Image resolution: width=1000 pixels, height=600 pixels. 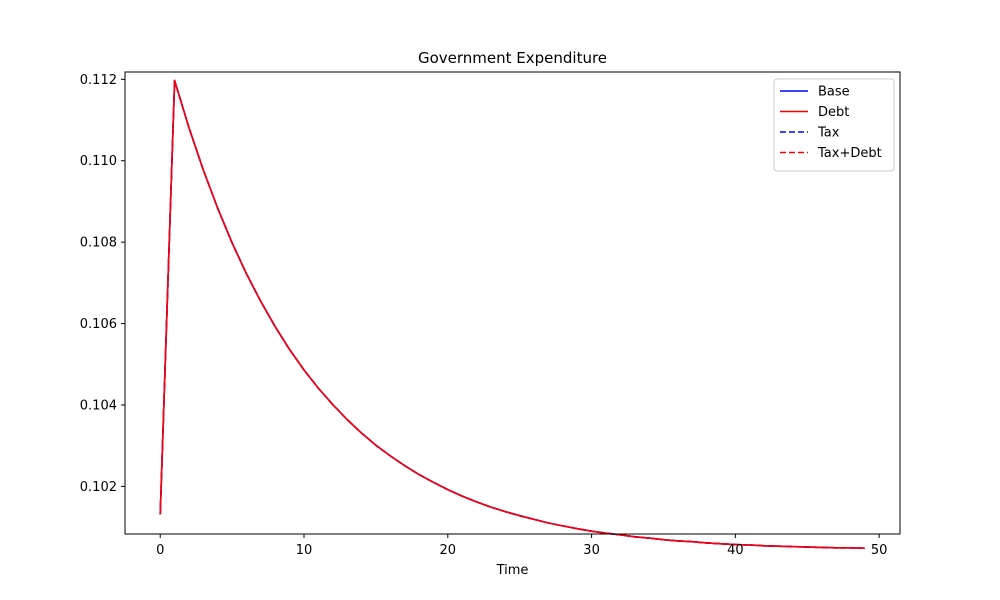 I want to click on x-axis-ticks: 0 10 20 30 40 50, so click(x=521, y=546).